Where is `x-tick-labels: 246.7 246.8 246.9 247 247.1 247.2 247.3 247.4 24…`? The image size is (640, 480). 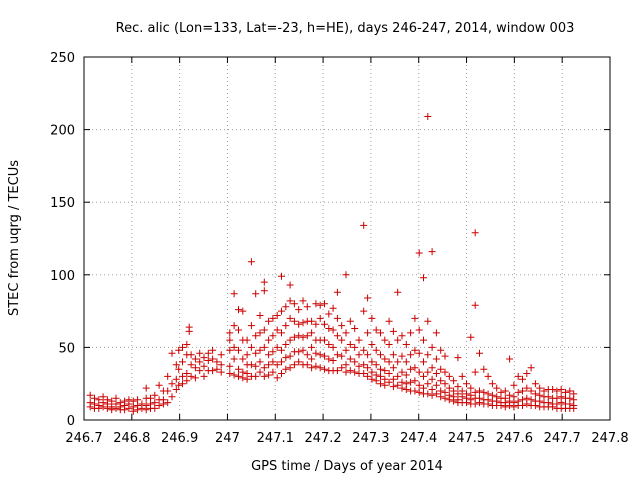 x-tick-labels: 246.7 246.8 246.9 247 247.1 247.2 247.3 247.4 24… is located at coordinates (346, 438).